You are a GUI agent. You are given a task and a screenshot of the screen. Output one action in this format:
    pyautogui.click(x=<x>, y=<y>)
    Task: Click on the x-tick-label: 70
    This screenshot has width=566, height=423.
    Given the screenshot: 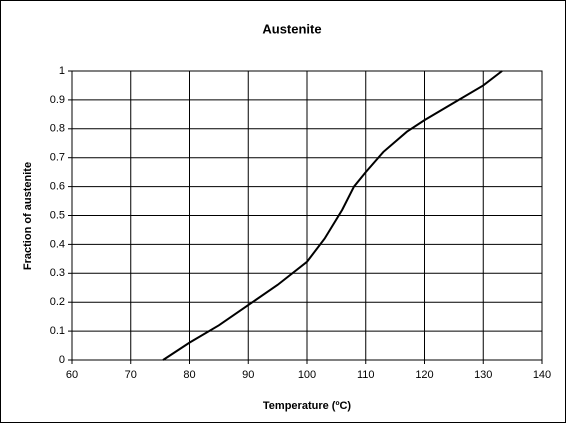 What is the action you would take?
    pyautogui.click(x=131, y=375)
    